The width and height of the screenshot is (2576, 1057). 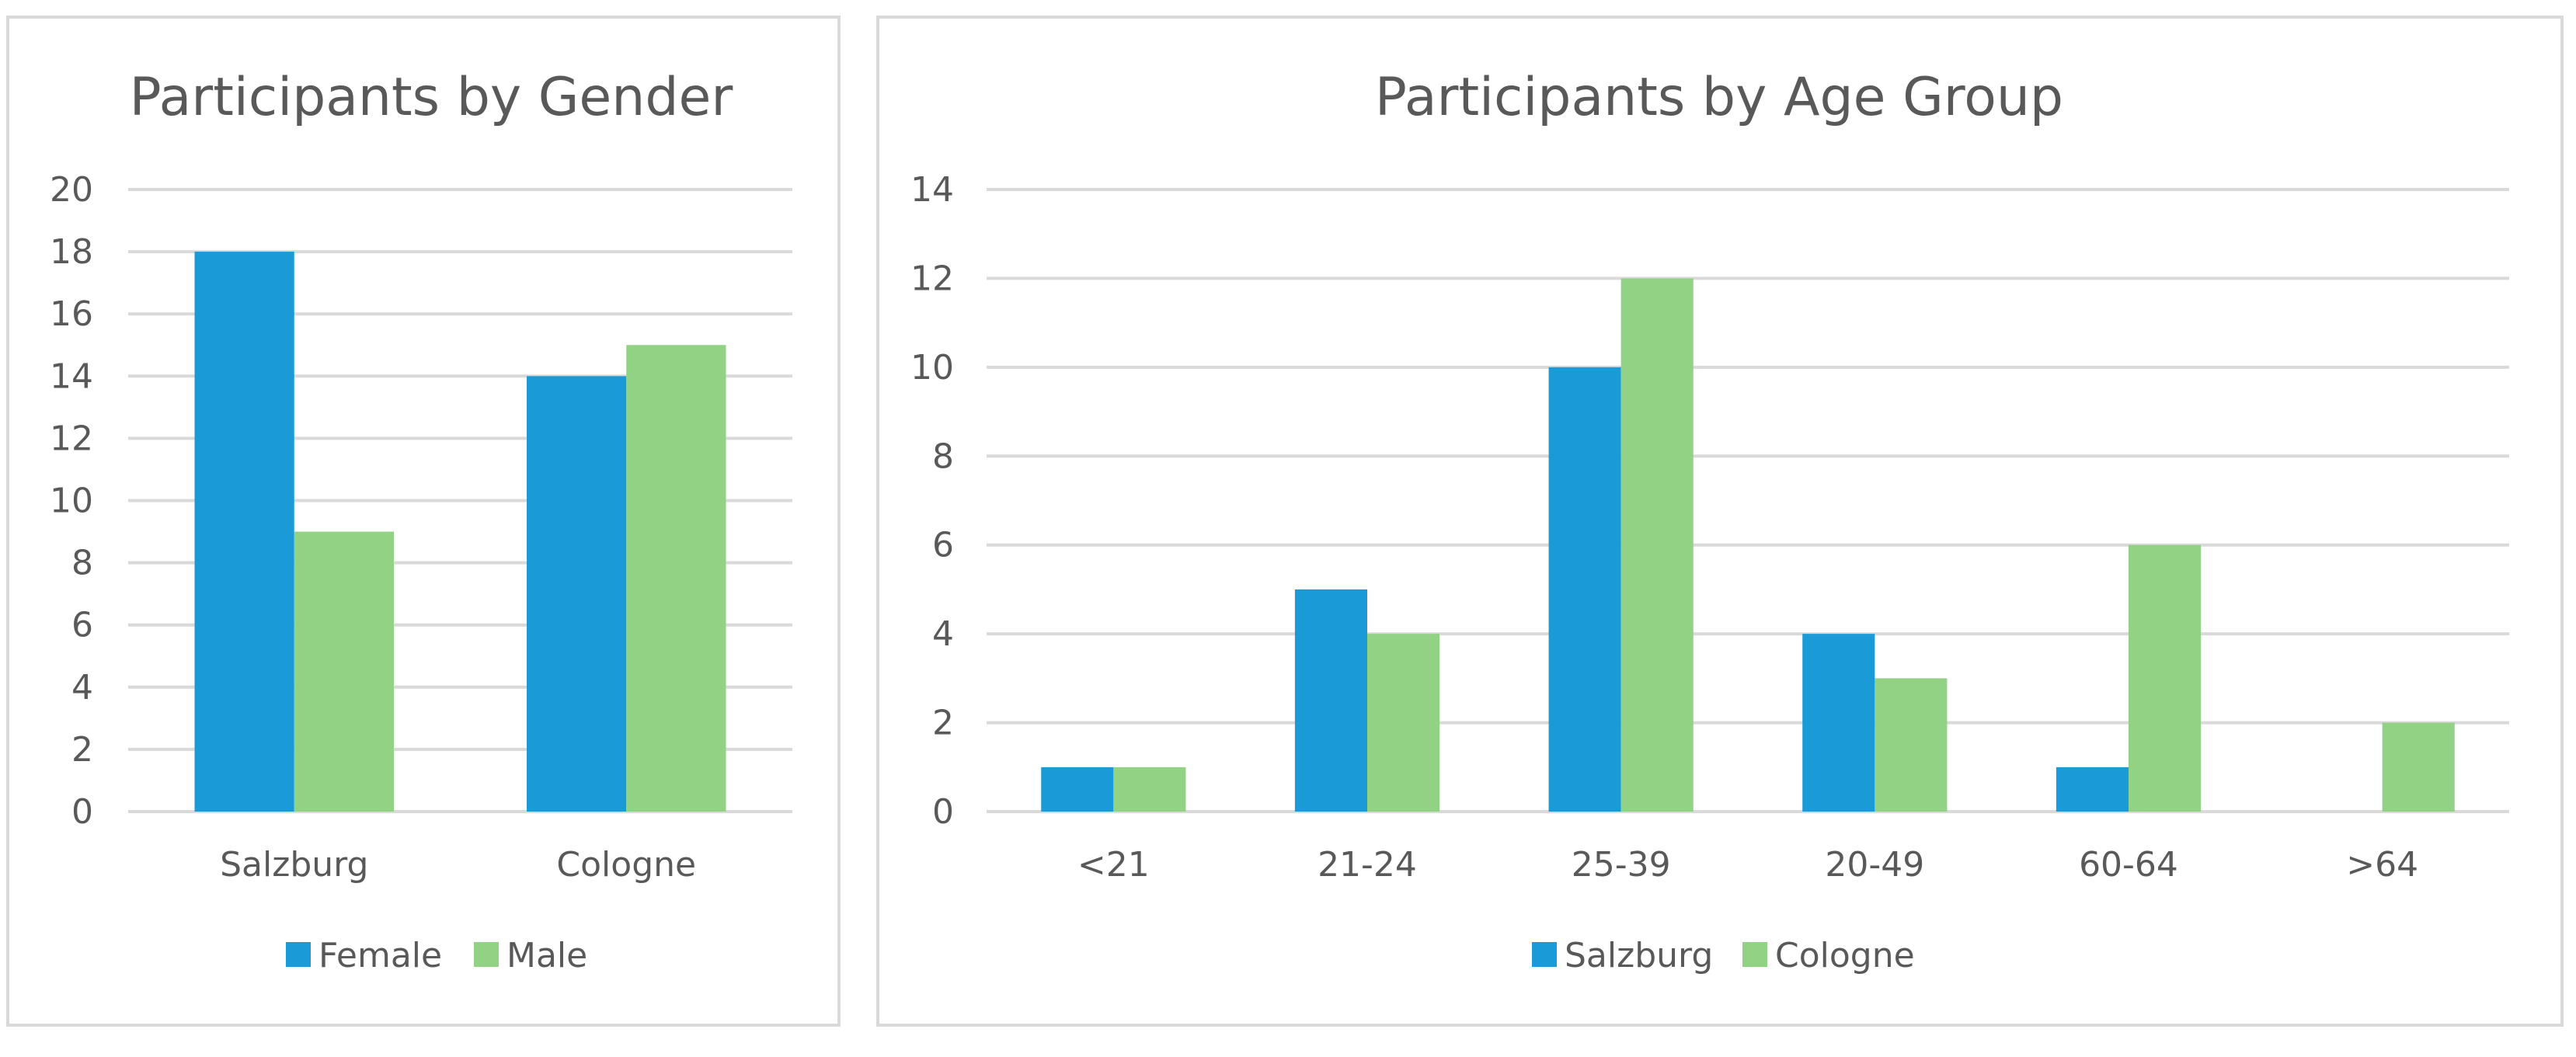 What do you see at coordinates (71, 252) in the screenshot?
I see `chart-gender-y-tick-label: 18` at bounding box center [71, 252].